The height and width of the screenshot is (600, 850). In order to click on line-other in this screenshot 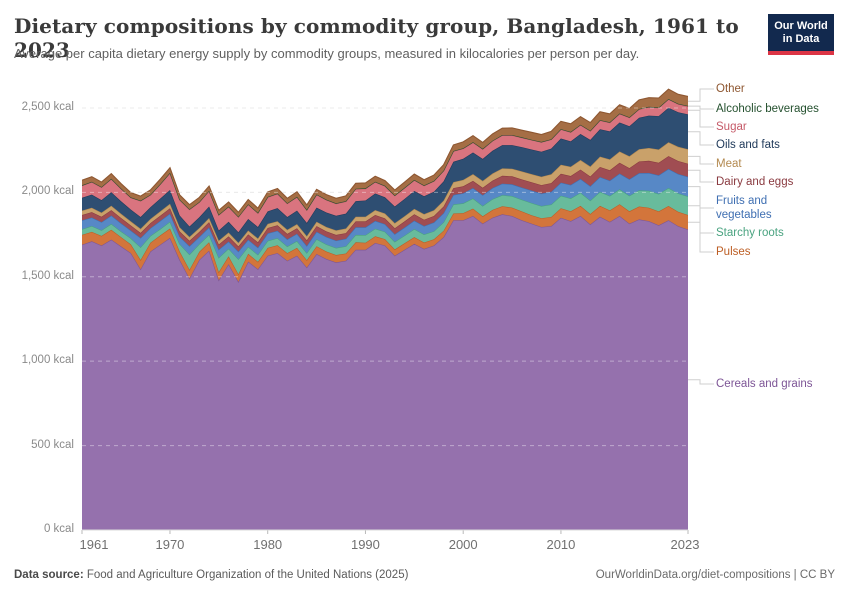, I will do `click(385, 151)`.